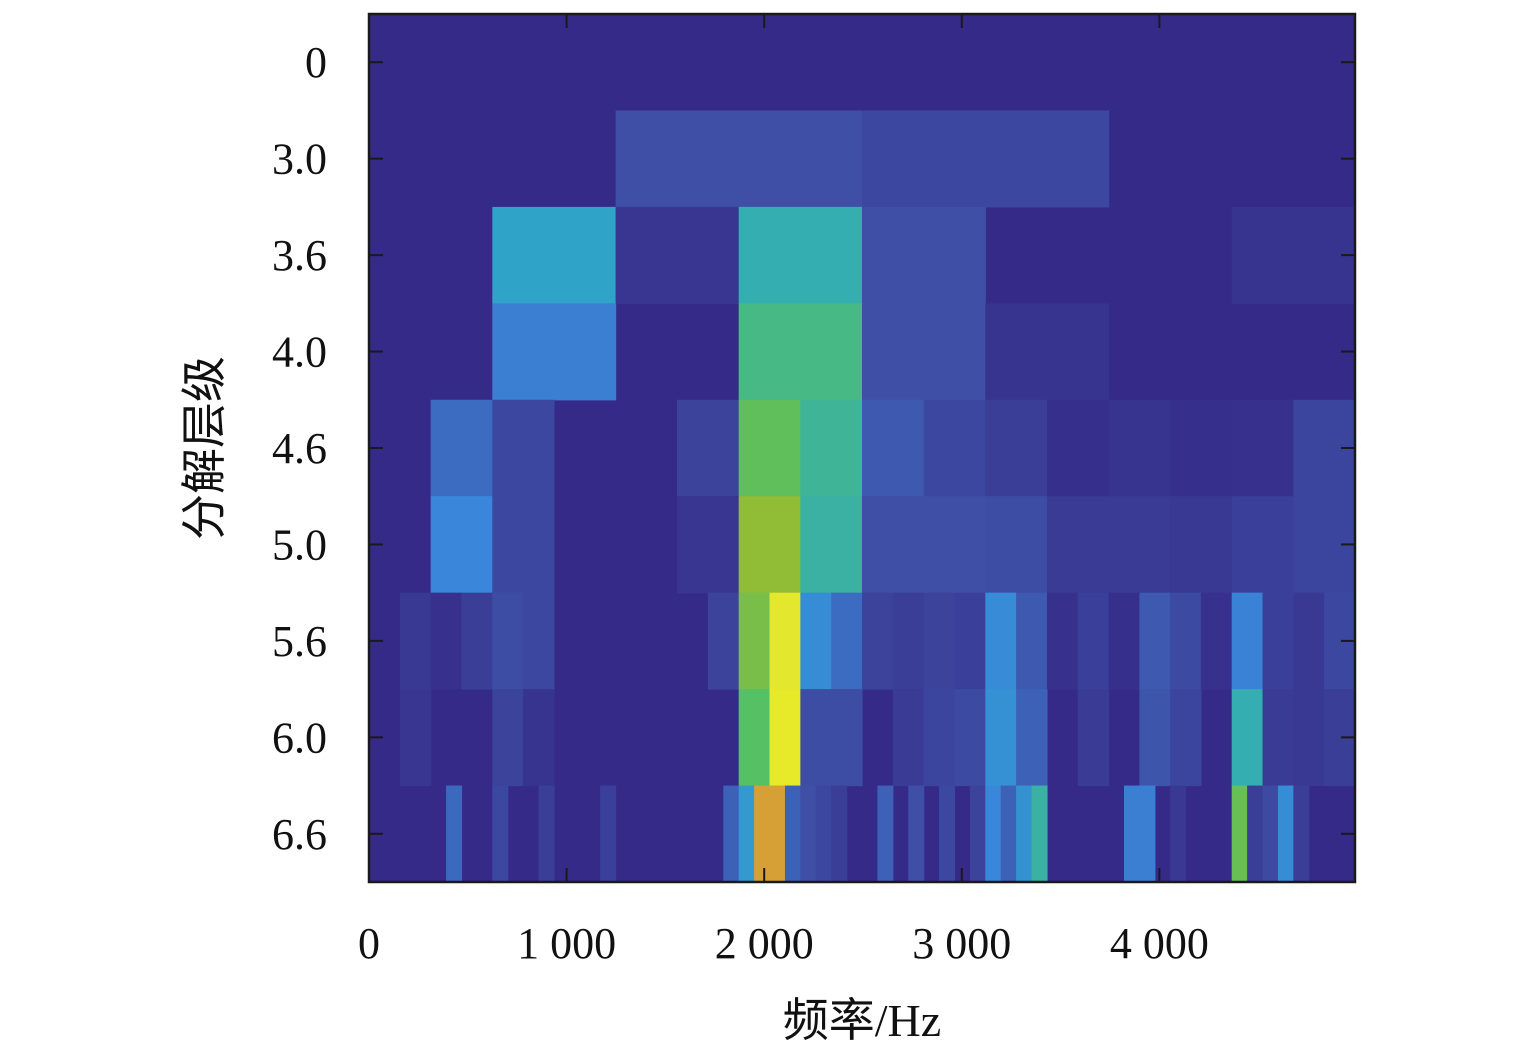 This screenshot has width=1535, height=1063. What do you see at coordinates (961, 943) in the screenshot?
I see `x-tick-label: 3 000` at bounding box center [961, 943].